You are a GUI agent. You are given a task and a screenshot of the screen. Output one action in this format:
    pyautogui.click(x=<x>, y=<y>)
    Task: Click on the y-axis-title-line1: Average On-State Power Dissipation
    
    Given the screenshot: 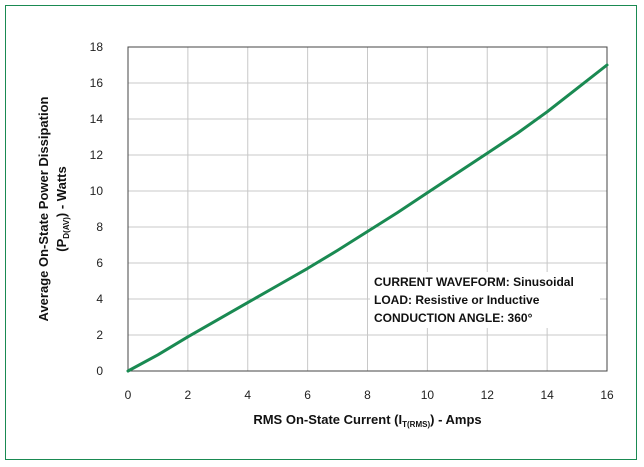 What is the action you would take?
    pyautogui.click(x=43, y=208)
    